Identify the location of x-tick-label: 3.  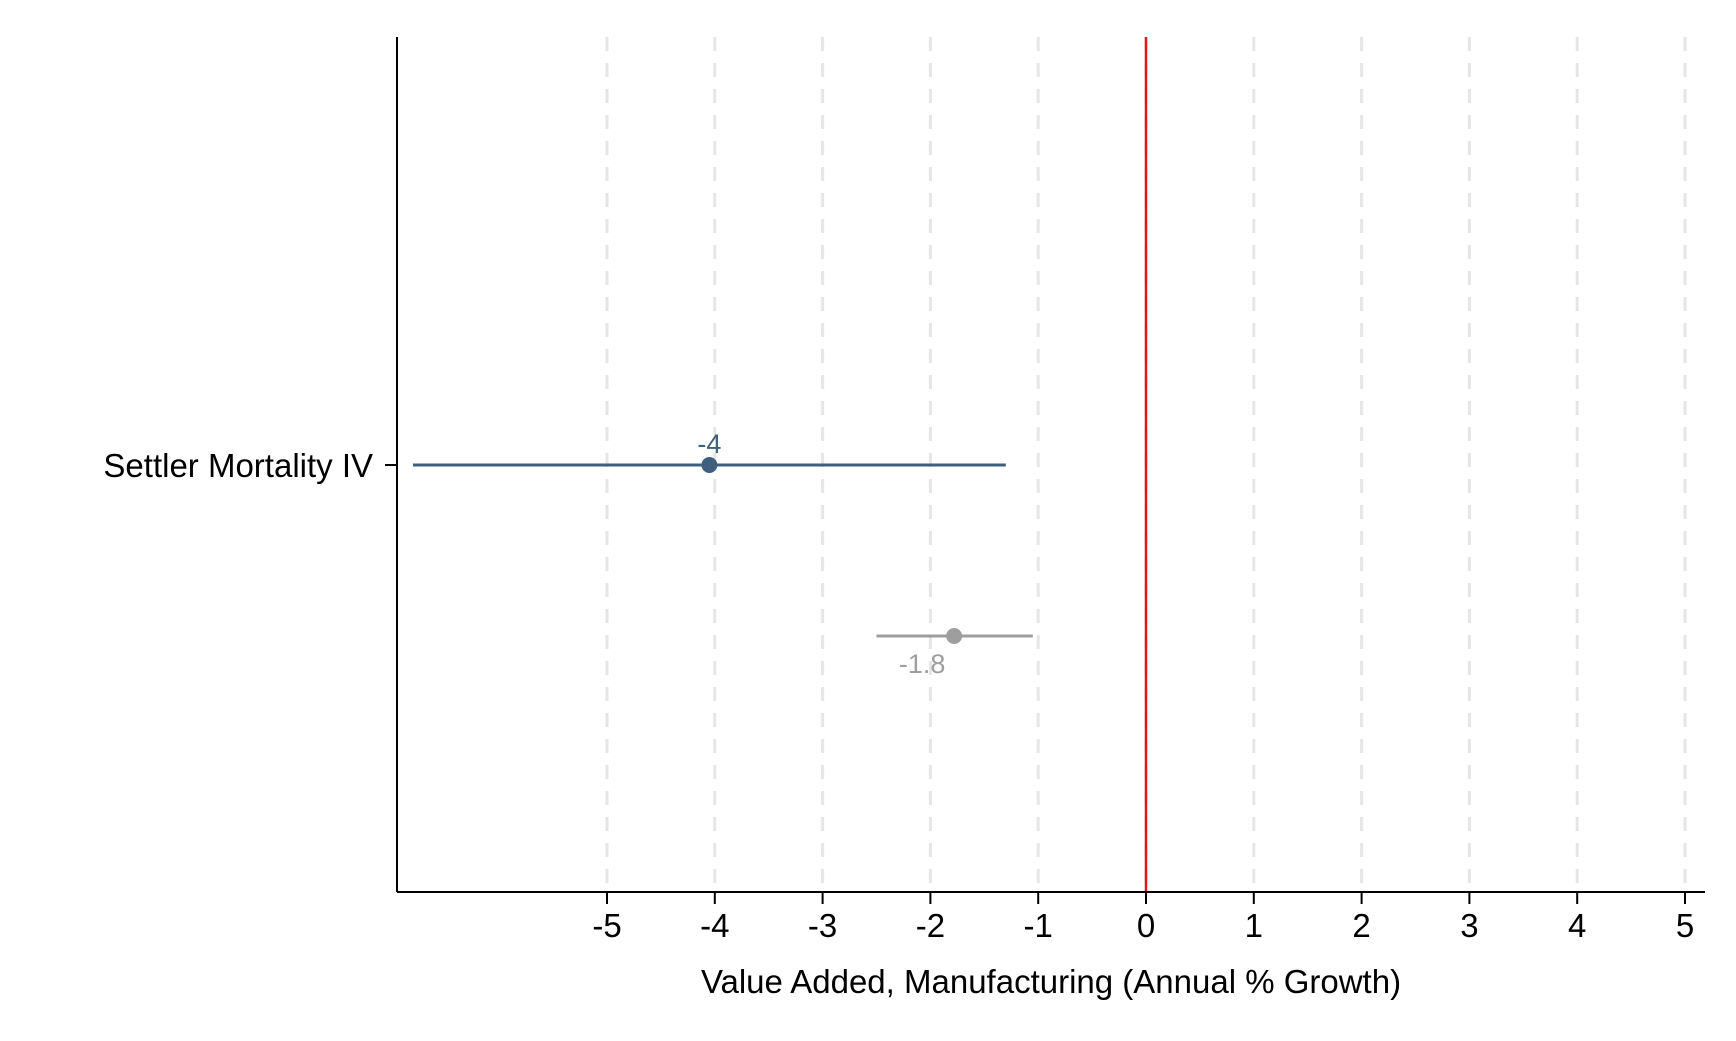
(1469, 925).